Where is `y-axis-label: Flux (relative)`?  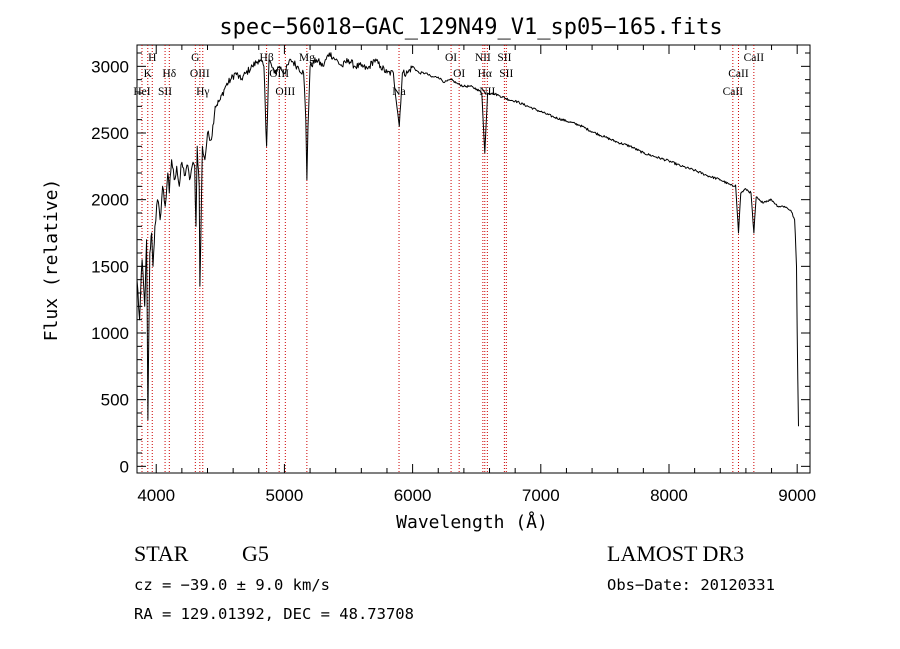 y-axis-label: Flux (relative) is located at coordinates (51, 260).